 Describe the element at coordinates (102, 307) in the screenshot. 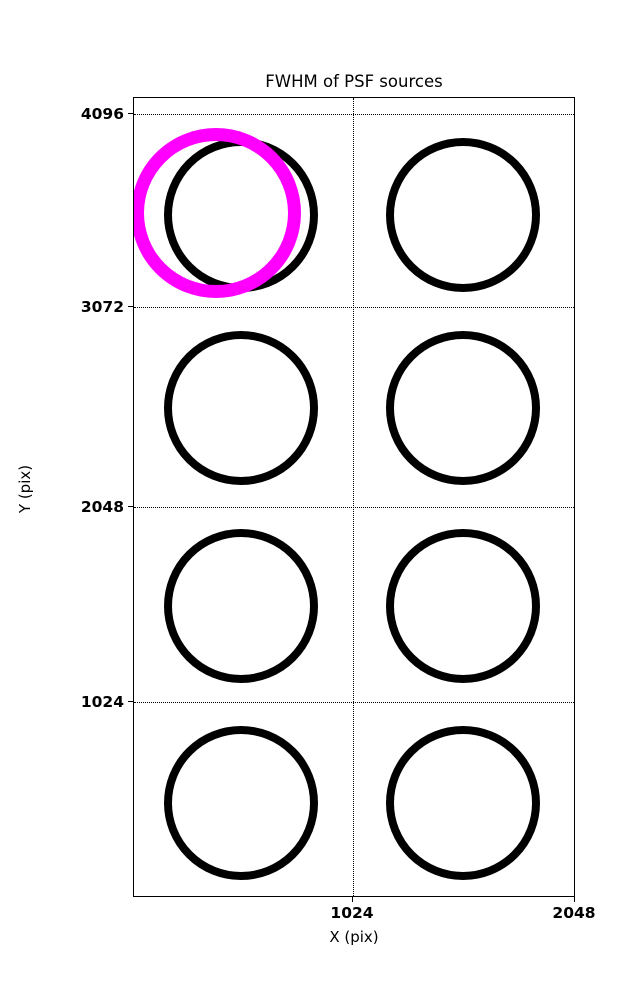

I see `y-tick-label-3072: 3072` at that location.